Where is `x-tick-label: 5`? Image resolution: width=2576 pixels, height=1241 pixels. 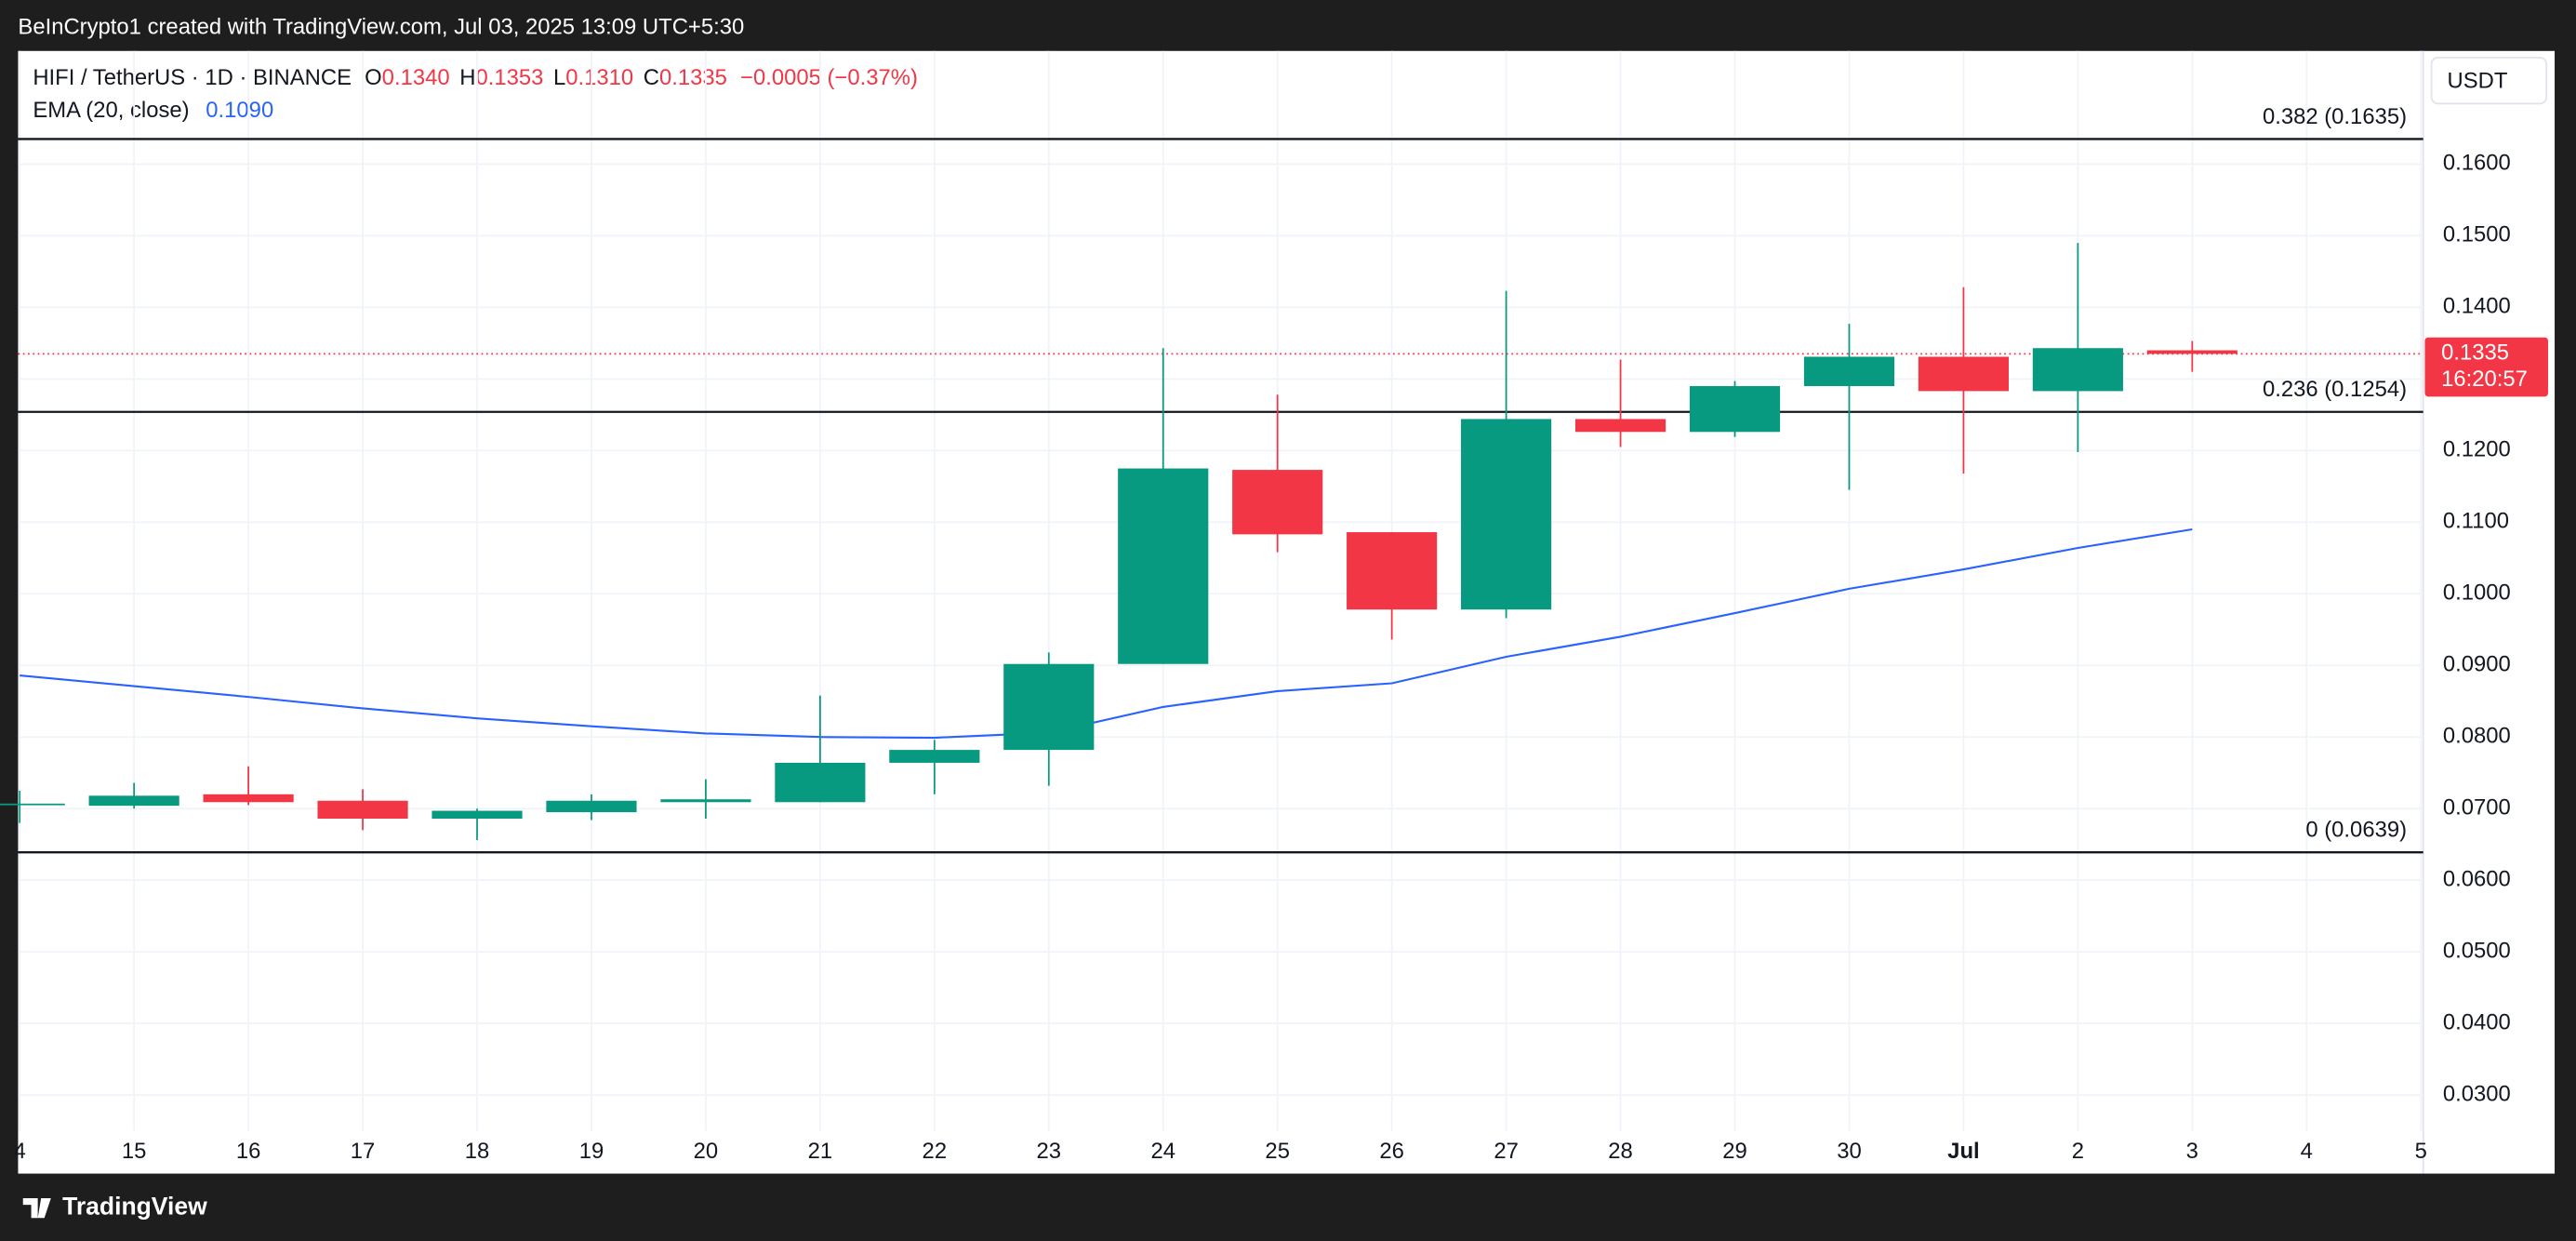
x-tick-label: 5 is located at coordinates (2421, 1152).